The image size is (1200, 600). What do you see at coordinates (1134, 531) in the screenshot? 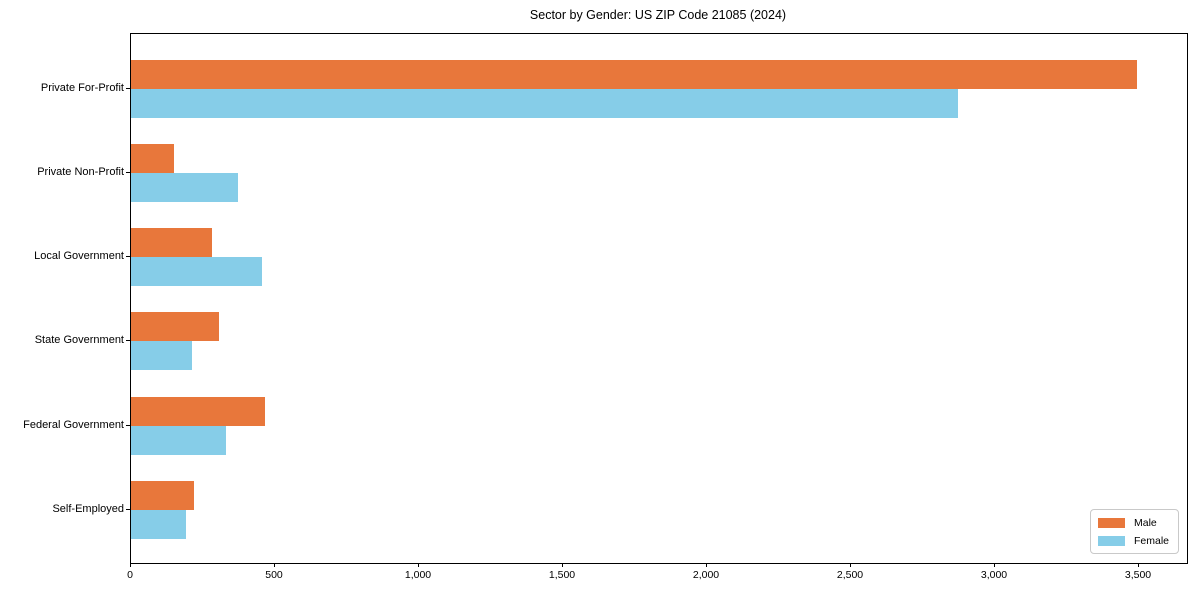
I see `legend: Male Female` at bounding box center [1134, 531].